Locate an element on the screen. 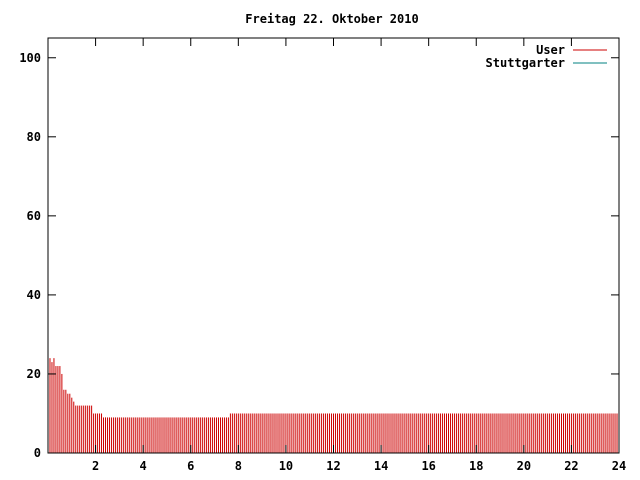 The height and width of the screenshot is (480, 640). legend-label-user: User is located at coordinates (550, 50).